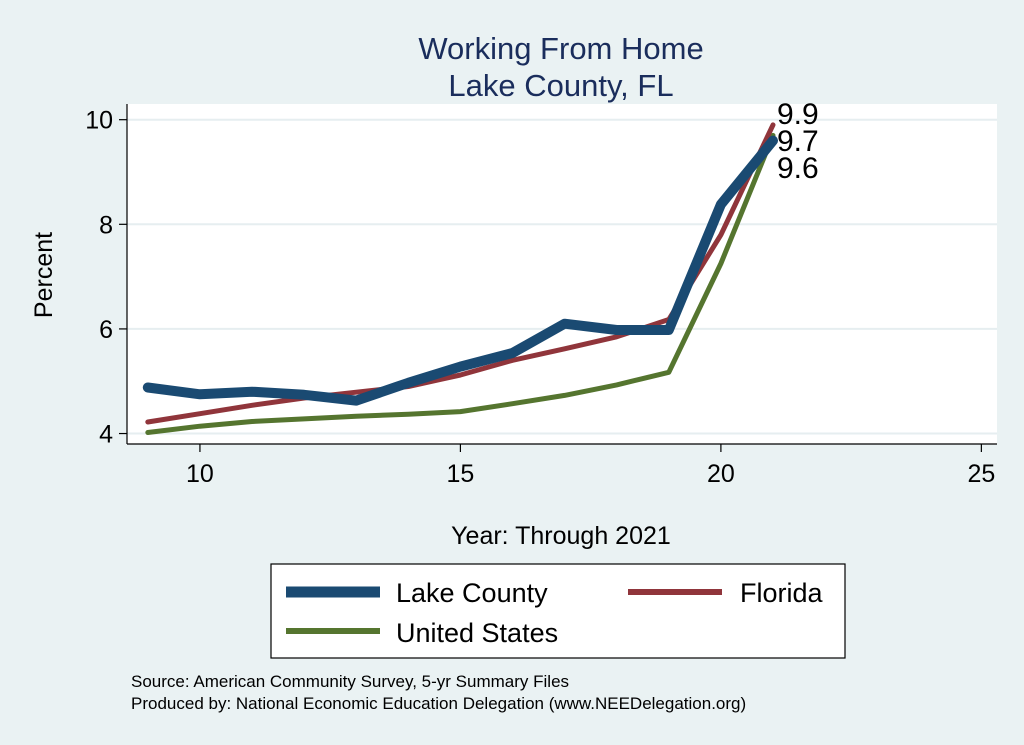  Describe the element at coordinates (981, 474) in the screenshot. I see `x-tick-label: 25` at that location.